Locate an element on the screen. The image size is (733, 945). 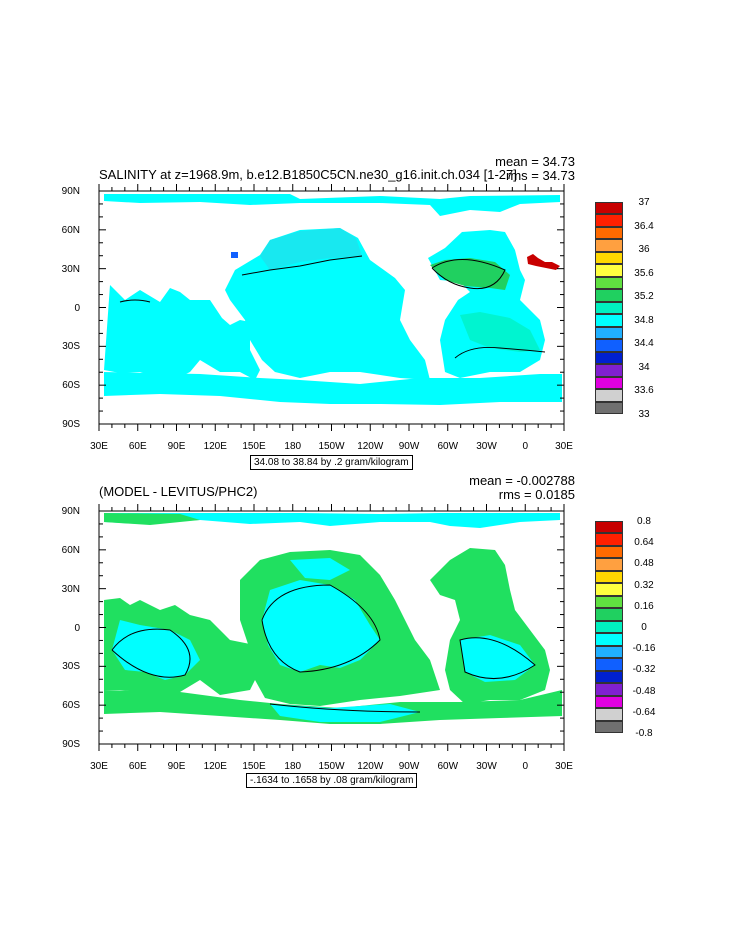
panel1-lat-label: 90N is located at coordinates (70, 191).